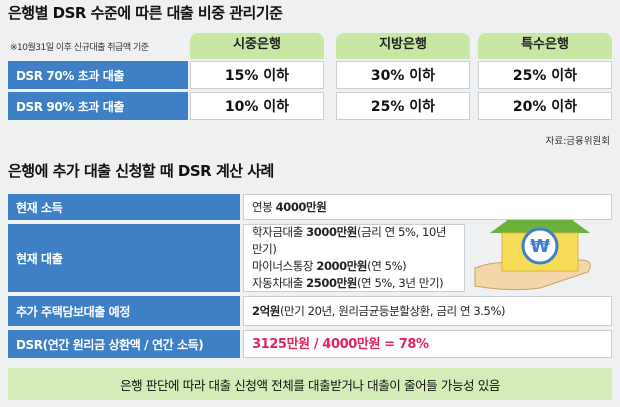 The width and height of the screenshot is (620, 407). I want to click on table-cell: 20% 이하, so click(545, 106).